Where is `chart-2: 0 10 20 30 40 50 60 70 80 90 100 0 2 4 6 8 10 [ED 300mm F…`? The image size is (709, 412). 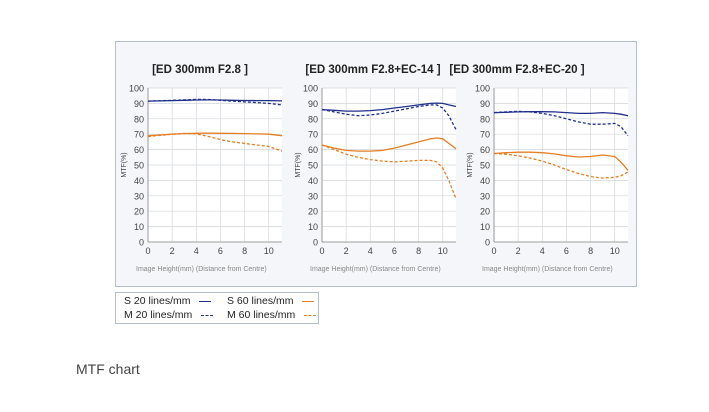
chart-2: 0 10 20 30 40 50 60 70 80 90 100 0 2 4 6 8 10 [ED 300mm F… is located at coordinates (376, 168).